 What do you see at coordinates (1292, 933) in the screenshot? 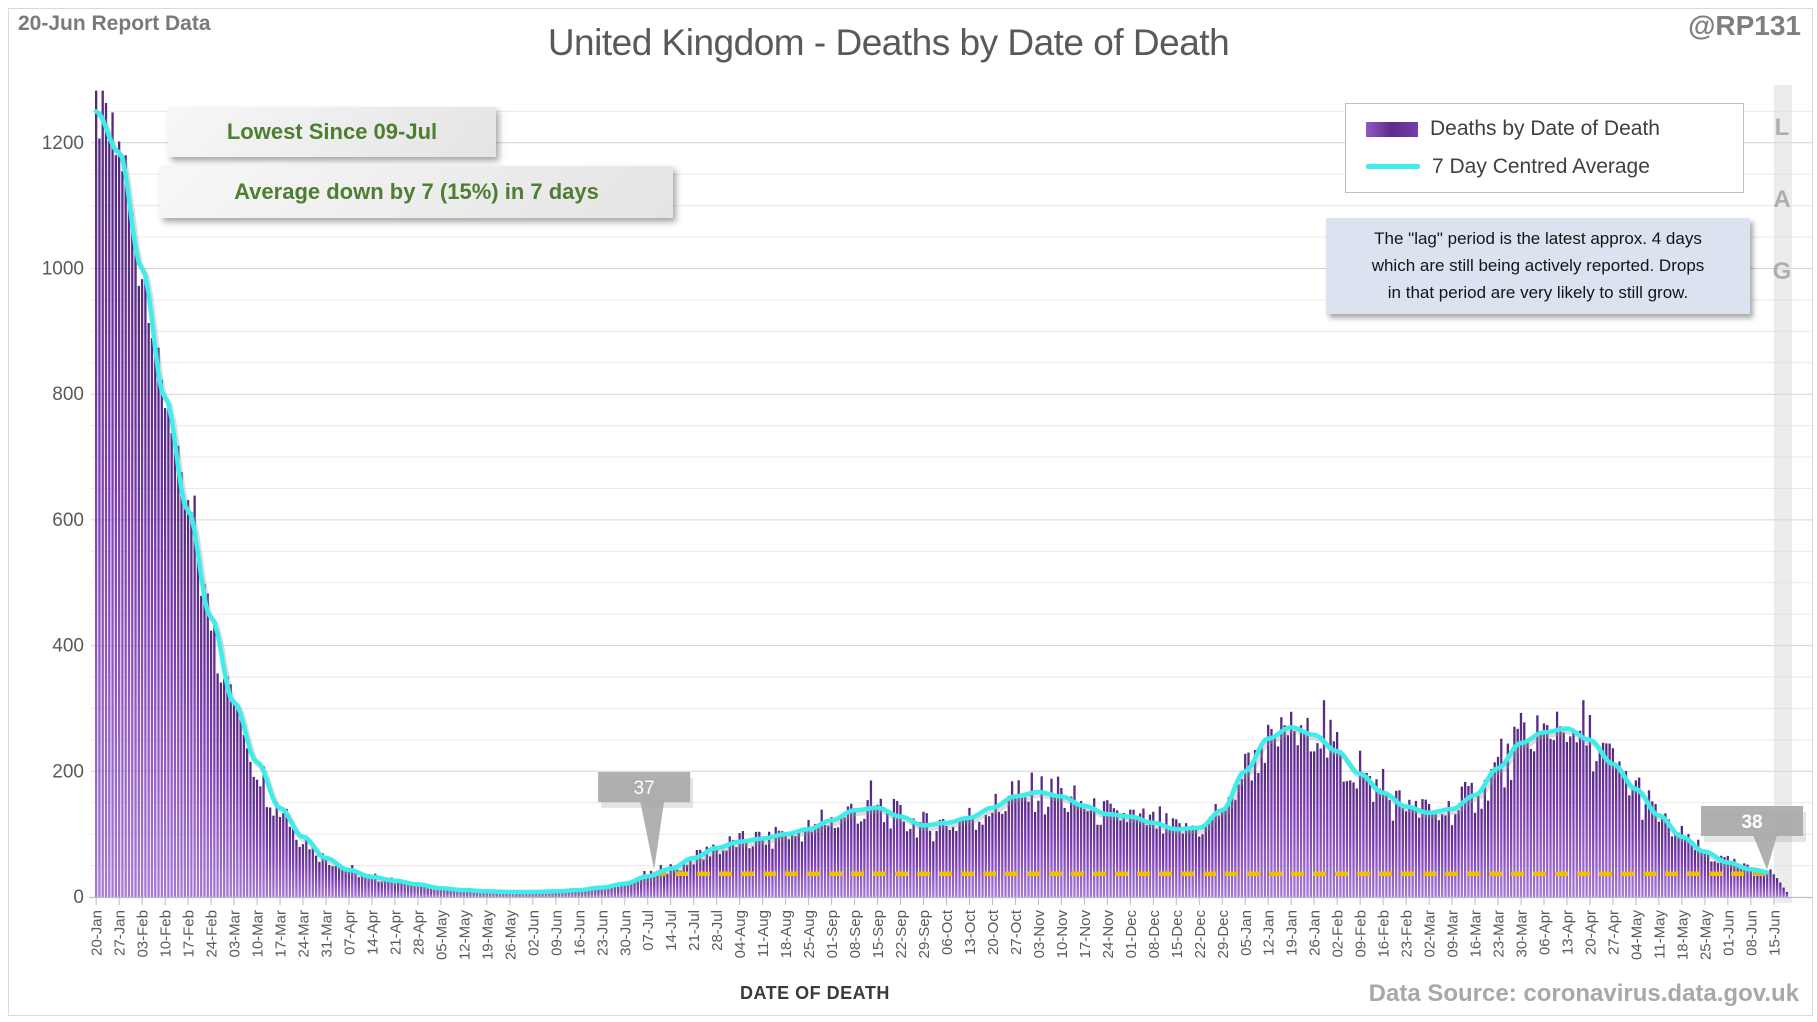
I see `svg-text: 19-Jan` at bounding box center [1292, 933].